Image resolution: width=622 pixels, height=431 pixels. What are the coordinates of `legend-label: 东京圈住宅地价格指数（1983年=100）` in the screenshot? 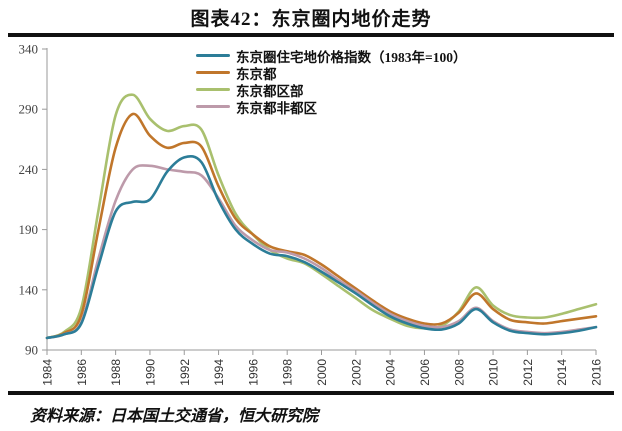 It's located at (351, 57).